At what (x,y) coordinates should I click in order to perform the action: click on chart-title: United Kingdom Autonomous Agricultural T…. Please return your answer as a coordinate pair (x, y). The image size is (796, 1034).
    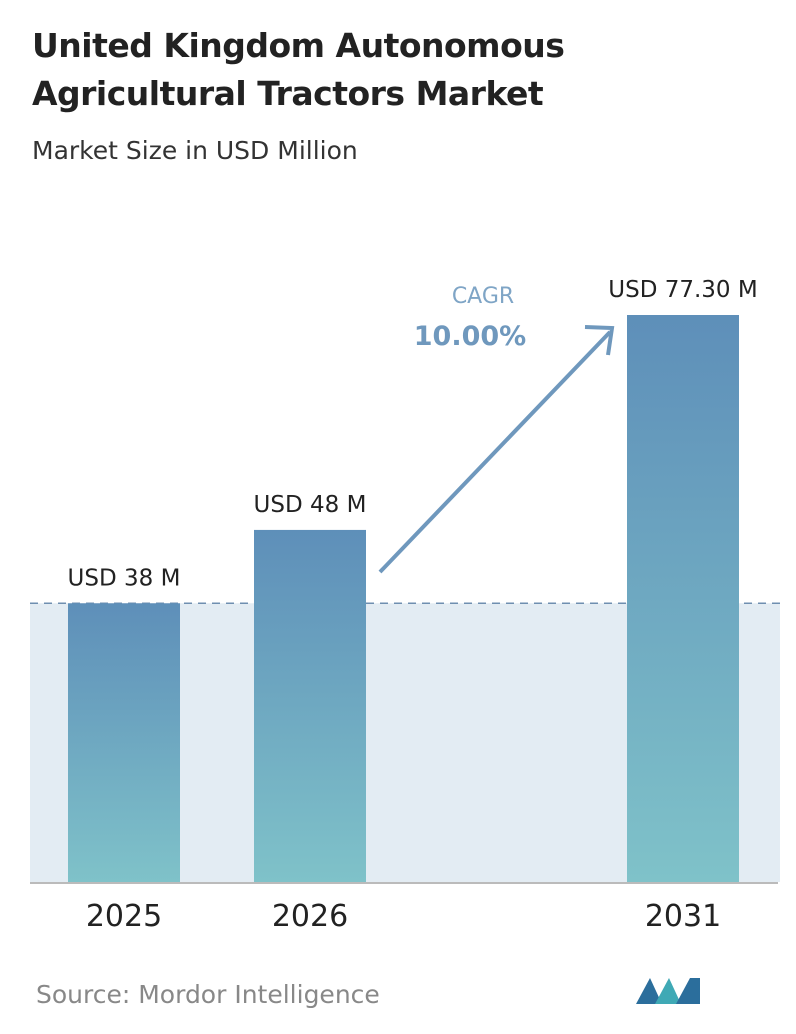
    Looking at the image, I should click on (298, 69).